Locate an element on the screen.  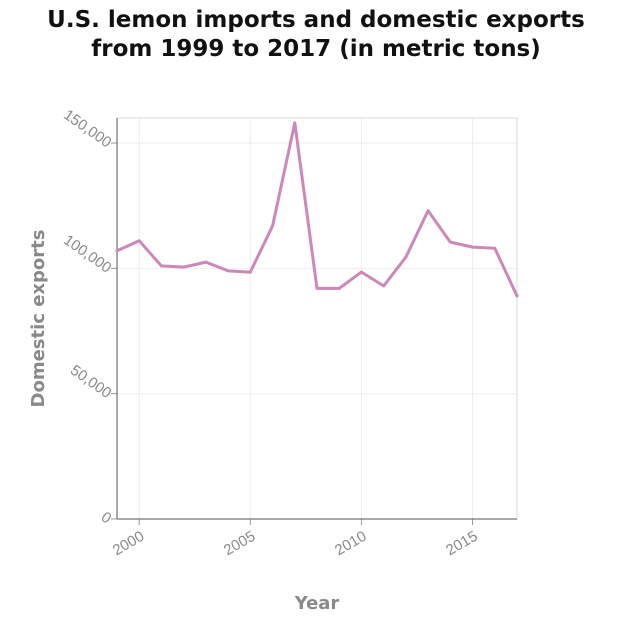
chart-title-line-2: from 1999 to 2017 (in metric tons) is located at coordinates (316, 49).